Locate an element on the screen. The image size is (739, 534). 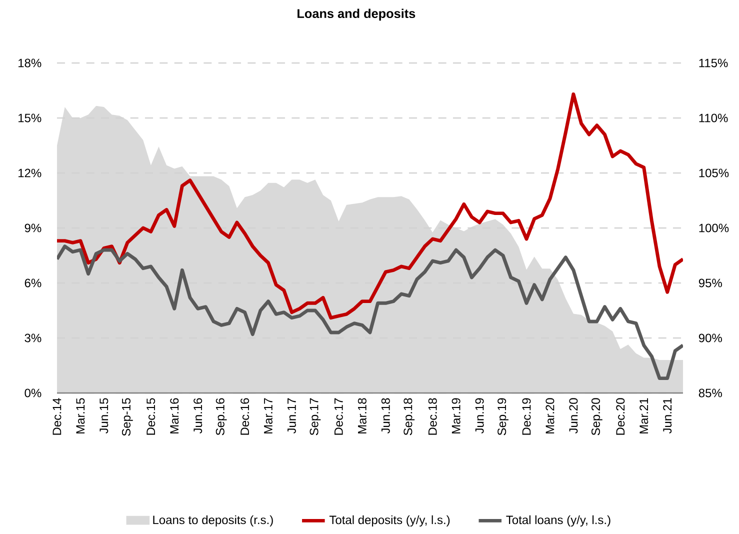
x-tick-label: Jun.20 is located at coordinates (573, 416).